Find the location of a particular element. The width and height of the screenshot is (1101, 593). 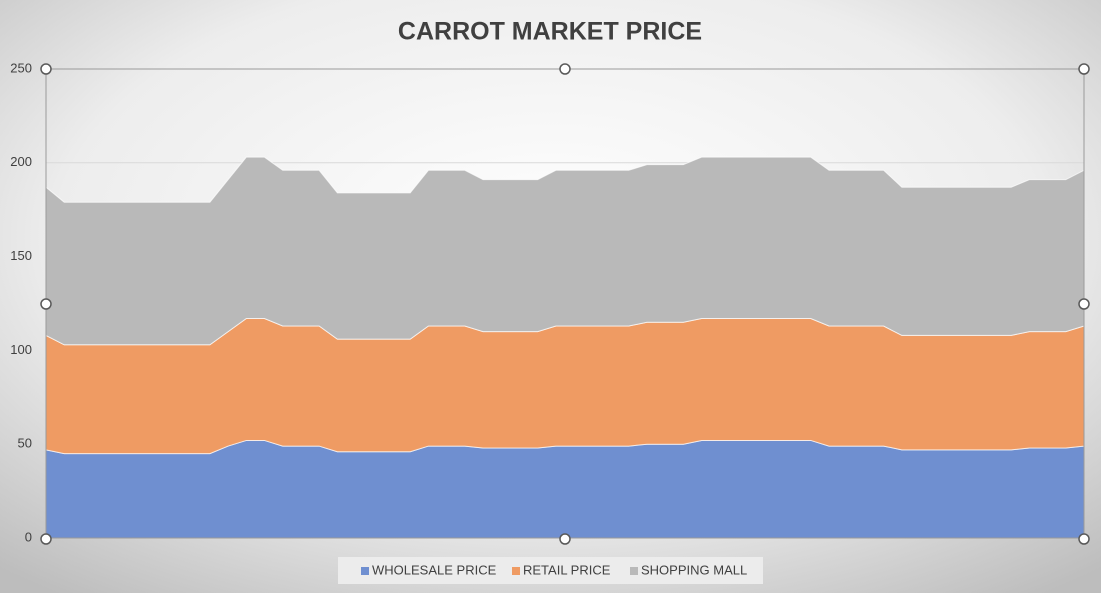

y-tick-label: 100 is located at coordinates (21, 349).